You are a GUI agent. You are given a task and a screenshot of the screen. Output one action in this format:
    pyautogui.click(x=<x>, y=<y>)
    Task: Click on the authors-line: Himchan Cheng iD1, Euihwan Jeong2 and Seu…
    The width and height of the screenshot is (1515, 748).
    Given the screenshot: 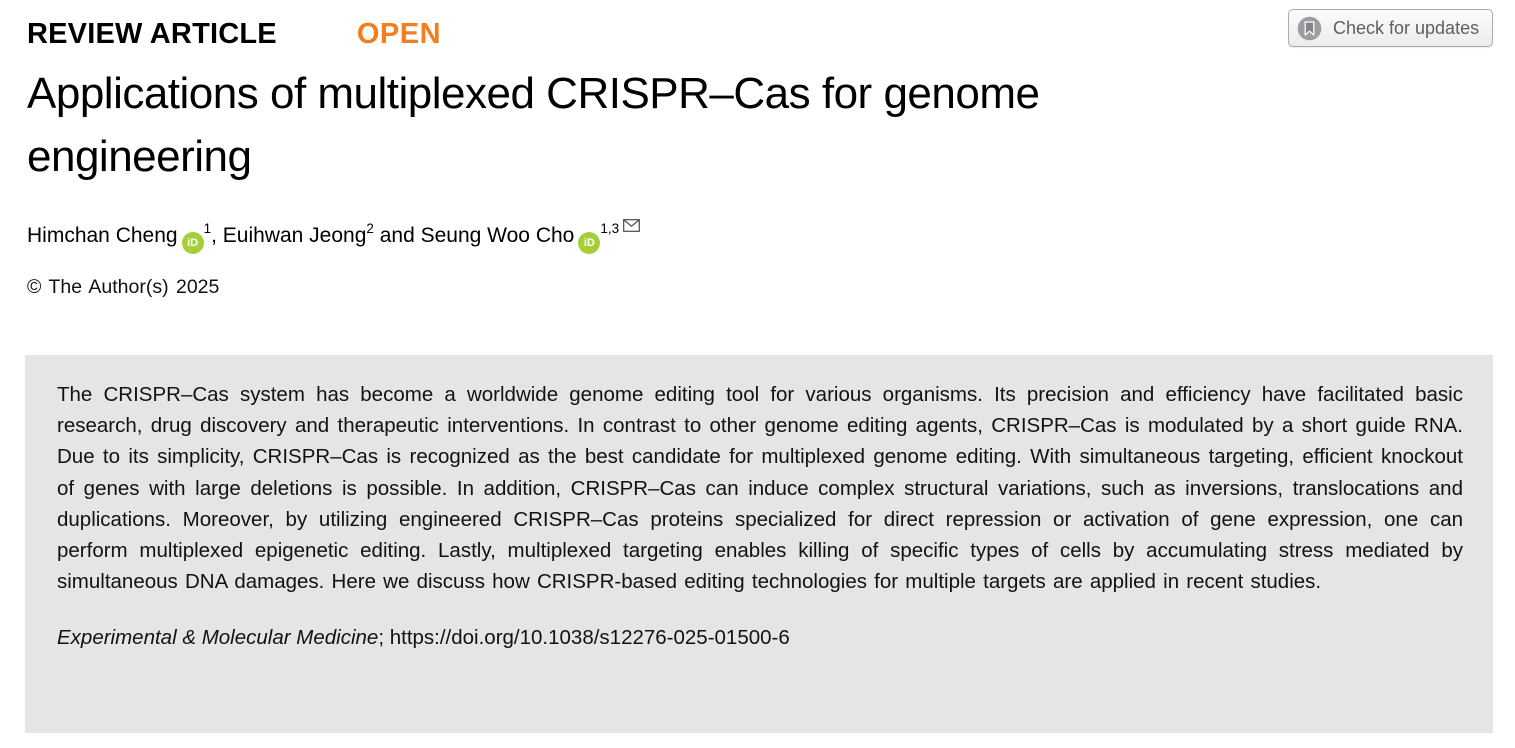 What is the action you would take?
    pyautogui.click(x=334, y=234)
    